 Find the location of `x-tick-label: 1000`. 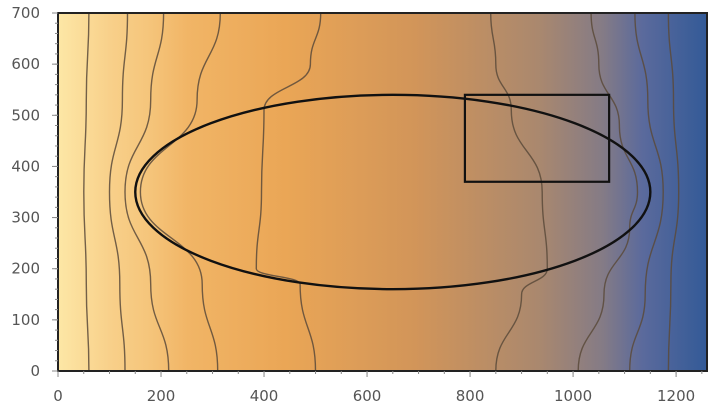

x-tick-label: 1000 is located at coordinates (573, 396).